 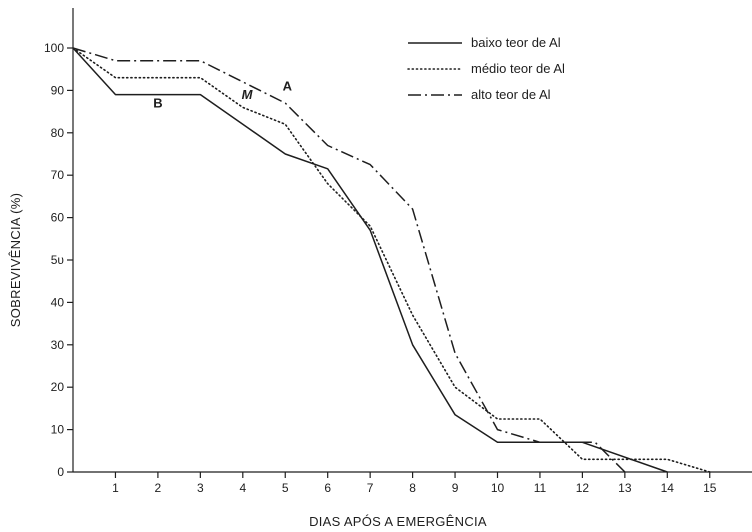 I want to click on y-tick-label: 90, so click(x=58, y=90).